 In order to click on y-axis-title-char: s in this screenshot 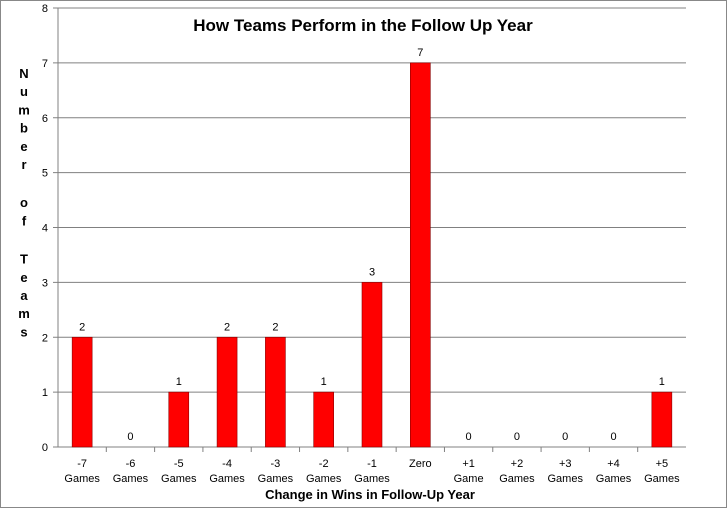, I will do `click(23, 331)`.